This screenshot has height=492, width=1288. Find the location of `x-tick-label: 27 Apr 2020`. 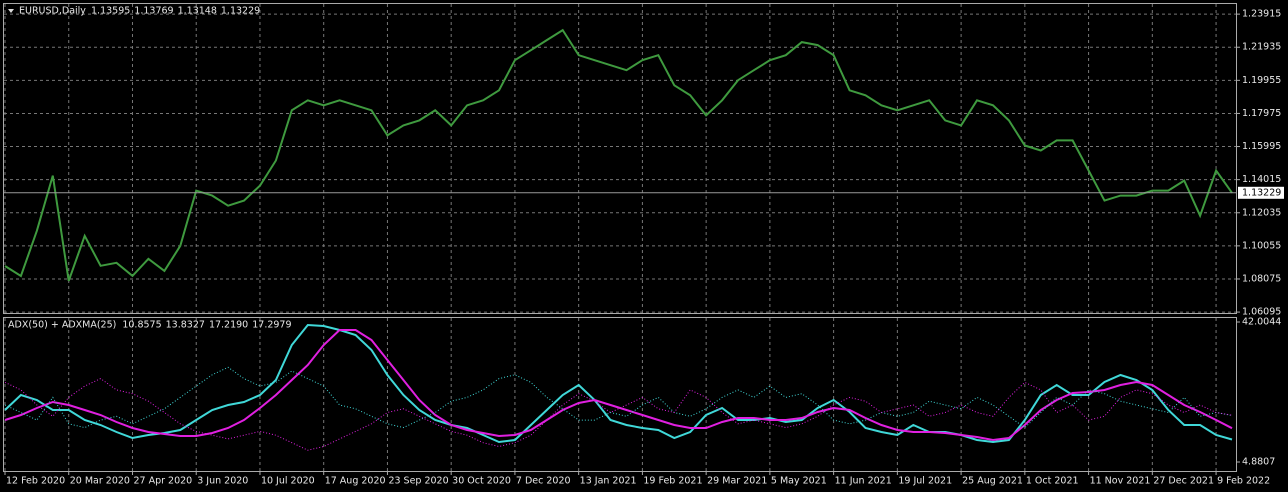

x-tick-label: 27 Apr 2020 is located at coordinates (162, 481).